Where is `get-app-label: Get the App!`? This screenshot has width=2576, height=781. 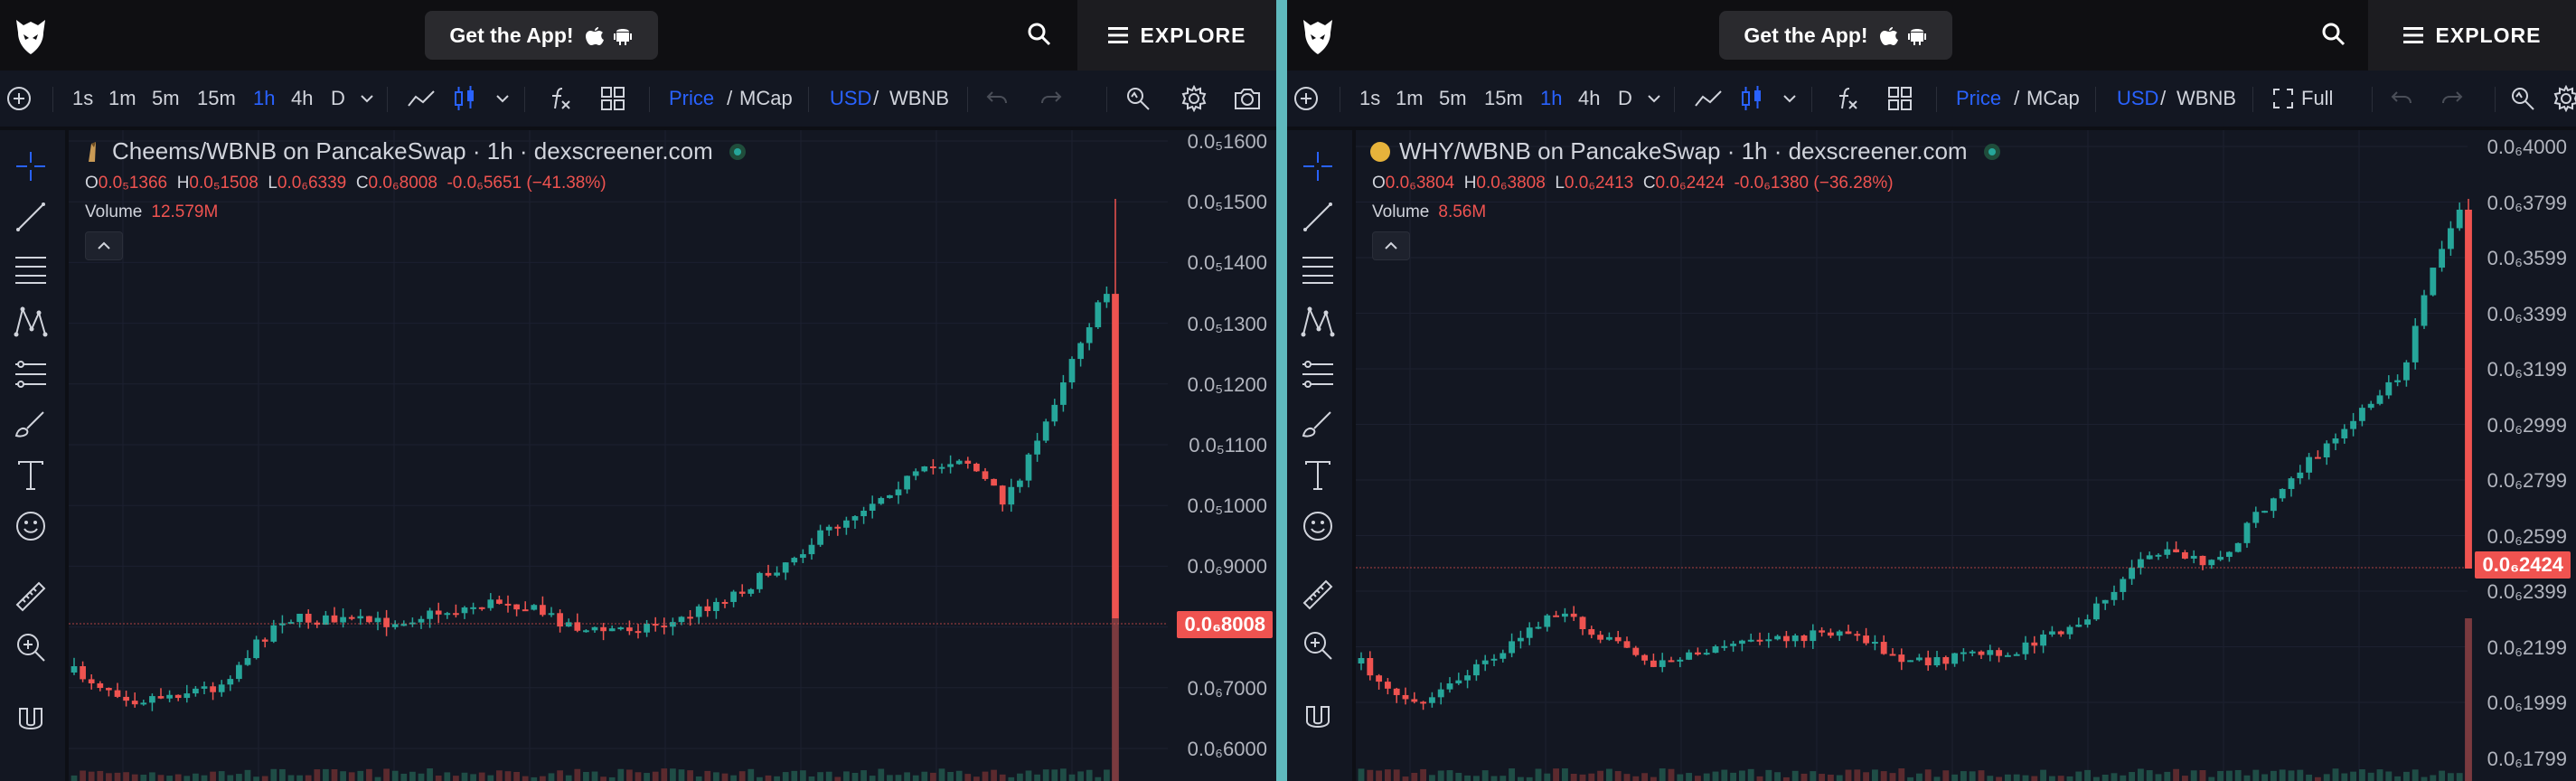 get-app-label: Get the App! is located at coordinates (1806, 35).